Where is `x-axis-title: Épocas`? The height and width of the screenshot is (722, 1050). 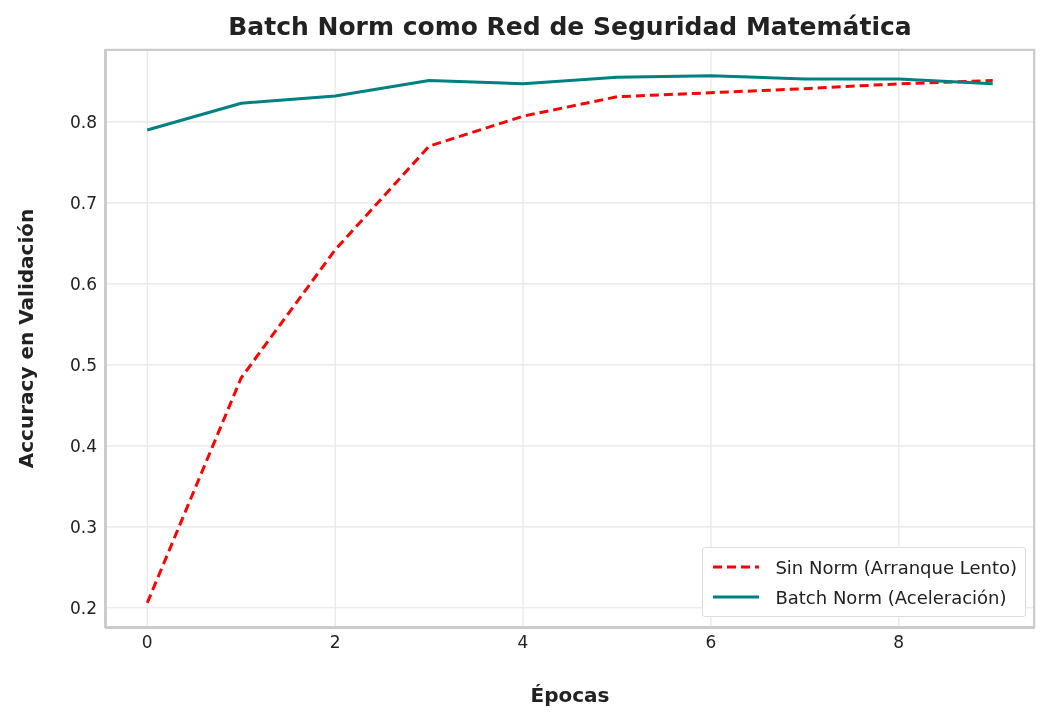 x-axis-title: Épocas is located at coordinates (570, 695).